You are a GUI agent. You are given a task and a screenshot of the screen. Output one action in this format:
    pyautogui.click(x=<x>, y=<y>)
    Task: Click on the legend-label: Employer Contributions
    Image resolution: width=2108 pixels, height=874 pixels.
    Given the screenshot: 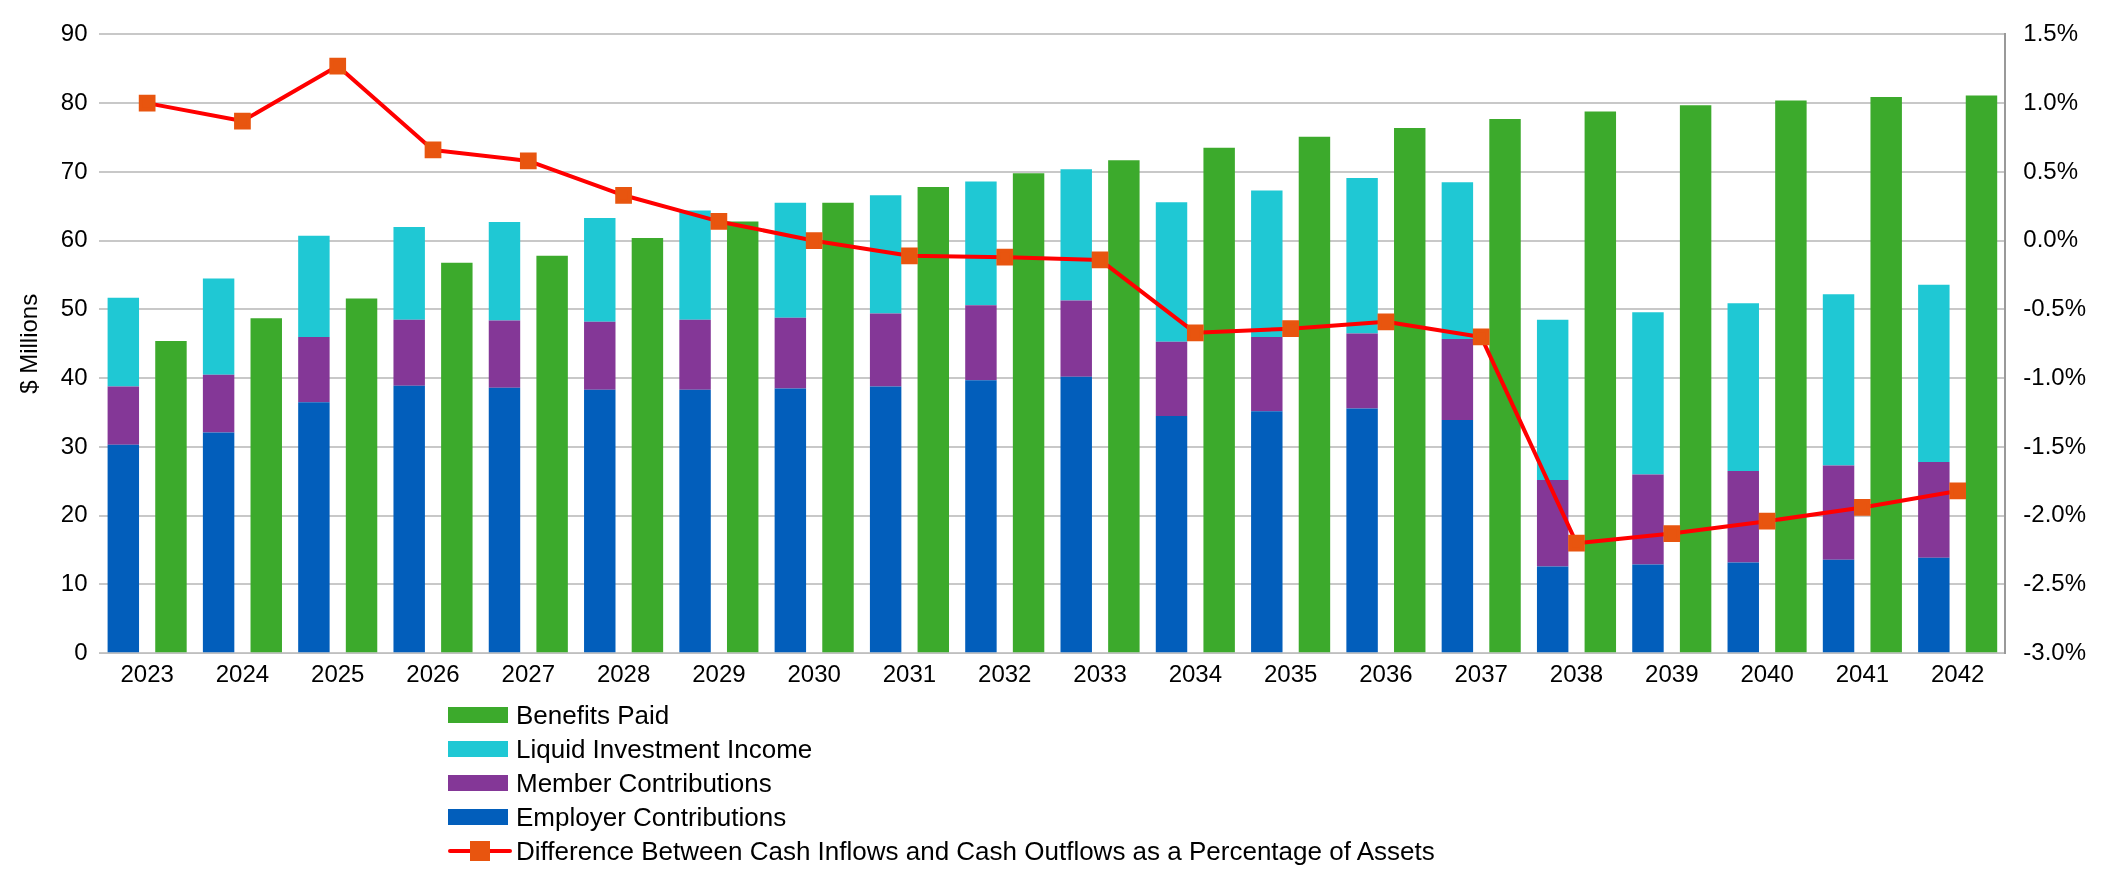 What is the action you would take?
    pyautogui.click(x=651, y=817)
    